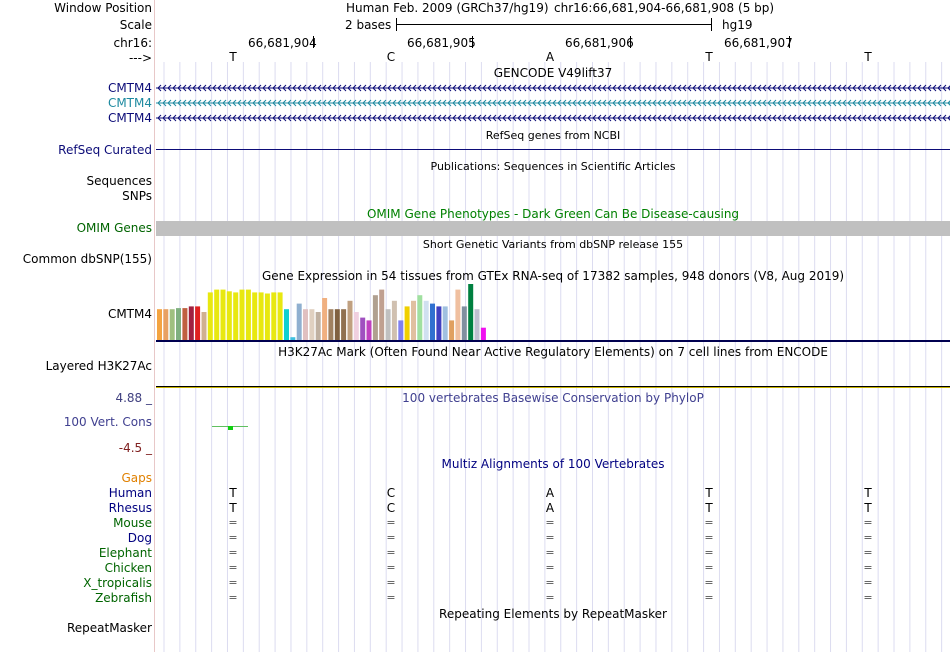 This screenshot has height=652, width=950. I want to click on species-label: Zebrafish, so click(123, 598).